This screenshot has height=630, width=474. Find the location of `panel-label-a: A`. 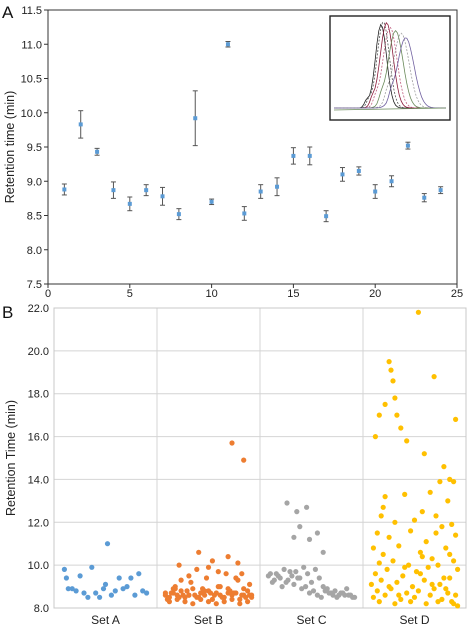

panel-label-a: A is located at coordinates (8, 12).